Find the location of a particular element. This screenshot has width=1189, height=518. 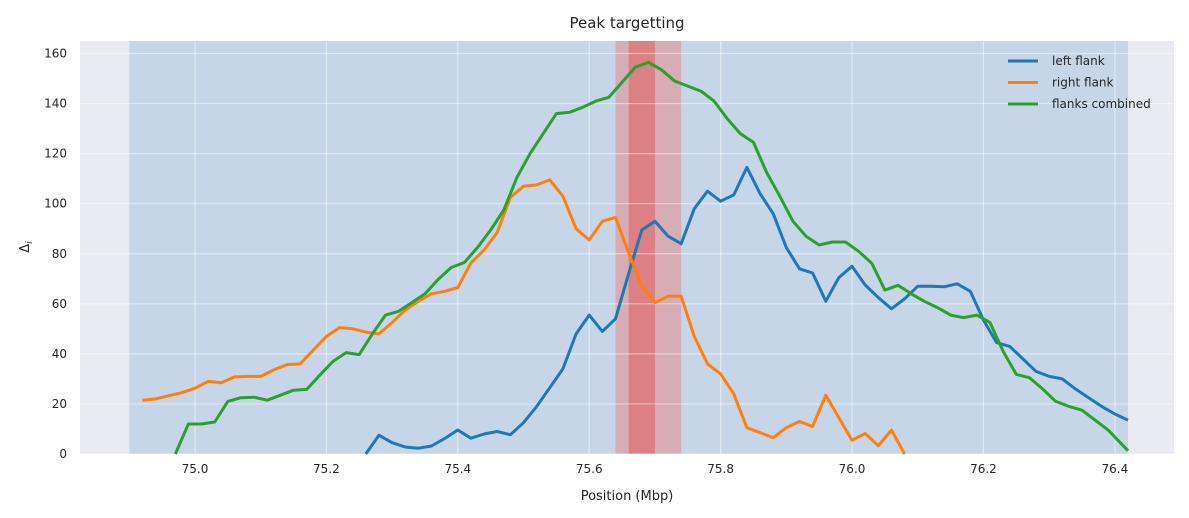

y-axis-title: Δi is located at coordinates (26, 247).